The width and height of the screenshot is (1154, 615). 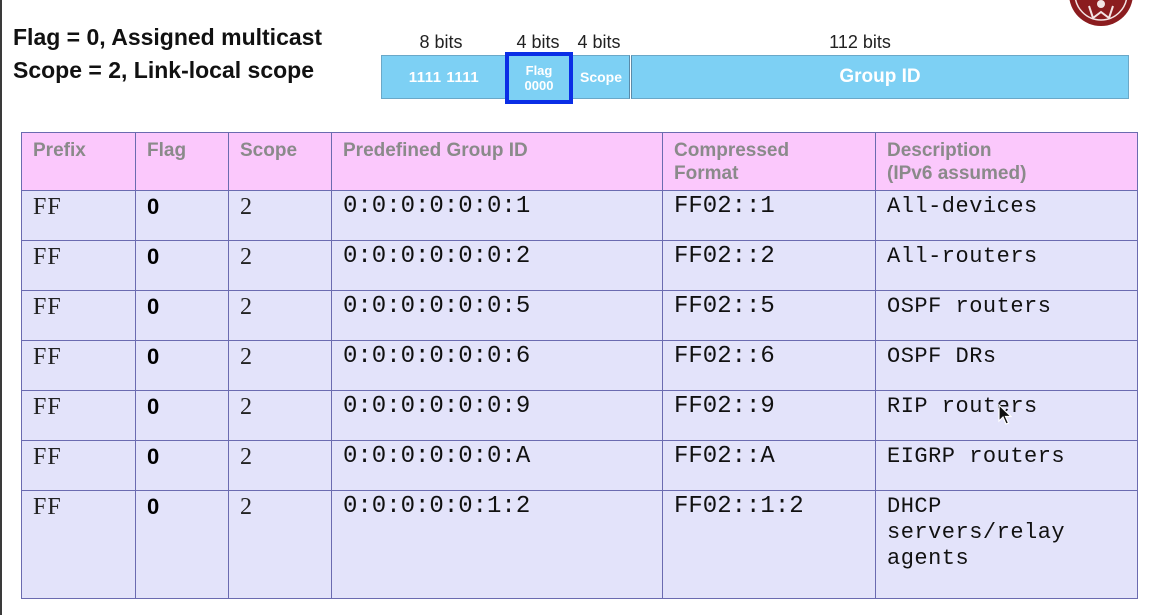 I want to click on description-line: servers/relay, so click(x=976, y=532).